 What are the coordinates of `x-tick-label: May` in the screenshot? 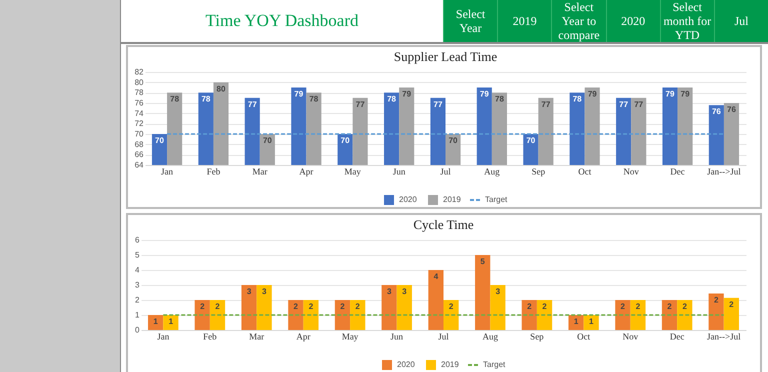 It's located at (350, 337).